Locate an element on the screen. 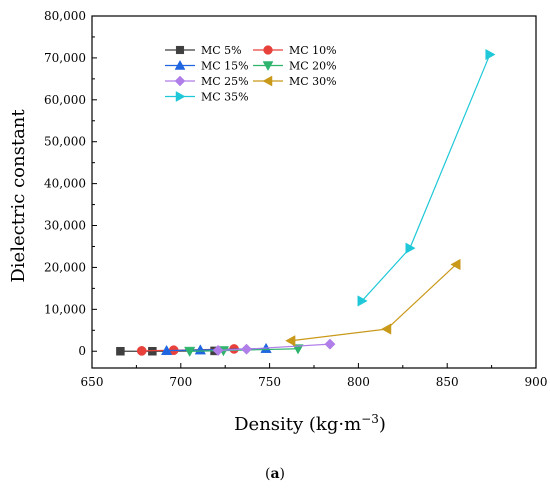 This screenshot has width=550, height=494. series-mc-35- is located at coordinates (426, 177).